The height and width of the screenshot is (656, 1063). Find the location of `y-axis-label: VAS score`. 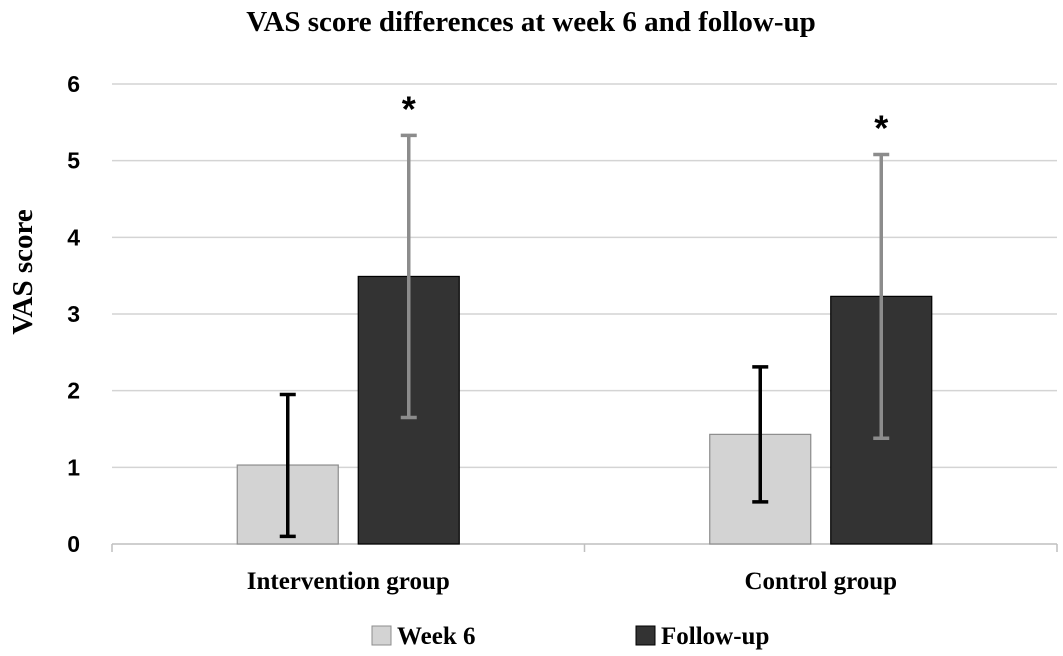

y-axis-label: VAS score is located at coordinates (23, 272).